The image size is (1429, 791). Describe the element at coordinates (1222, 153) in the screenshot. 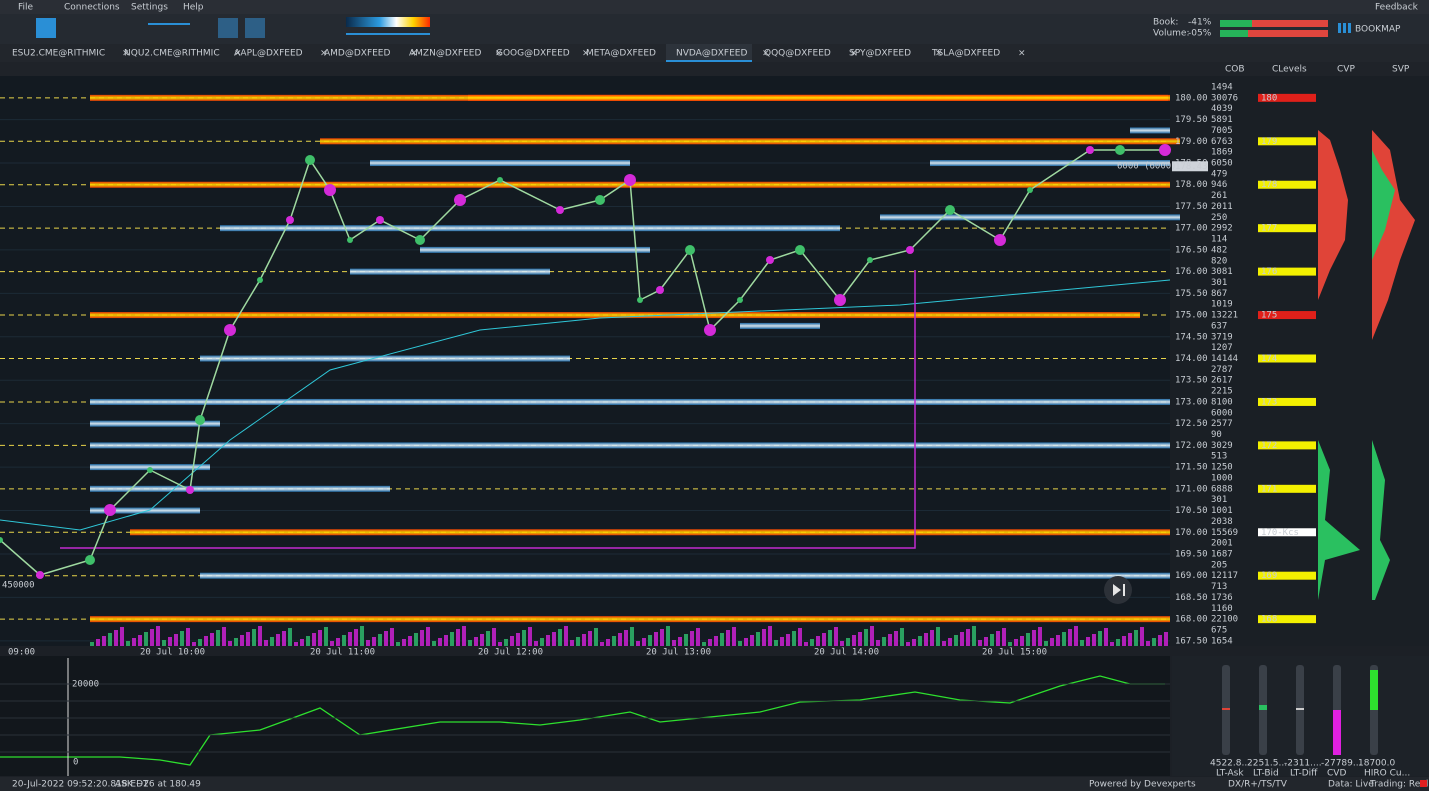

I see `cob-value: 1869` at that location.